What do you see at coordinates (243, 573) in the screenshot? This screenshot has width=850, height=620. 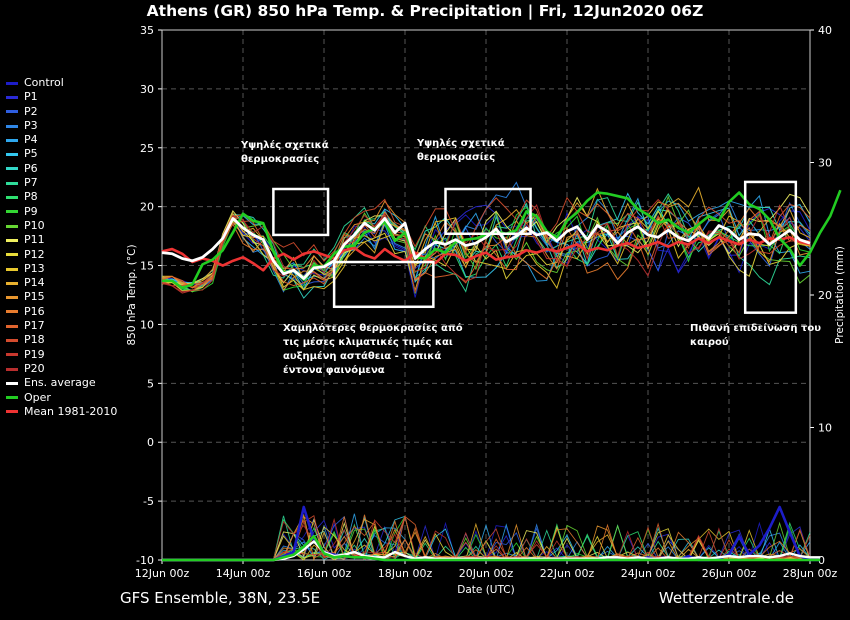 I see `x-tick-label: 14Jun 00z` at bounding box center [243, 573].